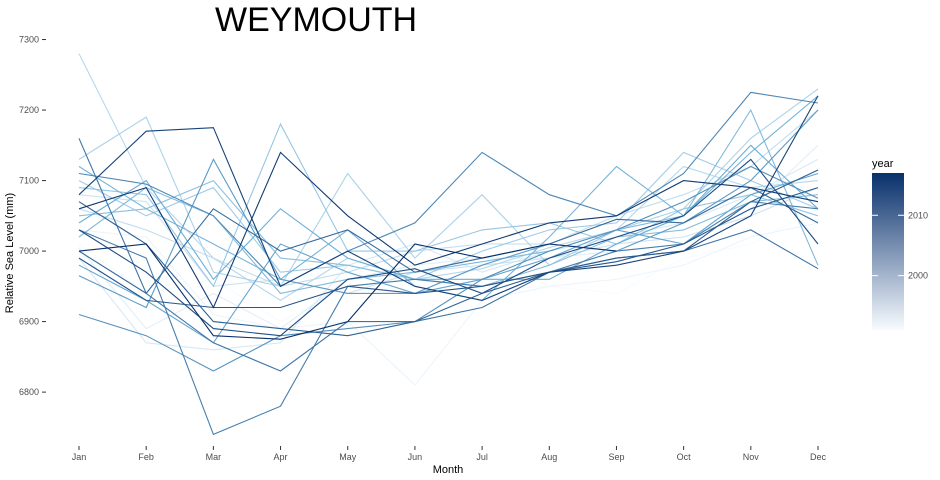 The width and height of the screenshot is (940, 480). I want to click on chart-title: WEYMOUTH, so click(316, 20).